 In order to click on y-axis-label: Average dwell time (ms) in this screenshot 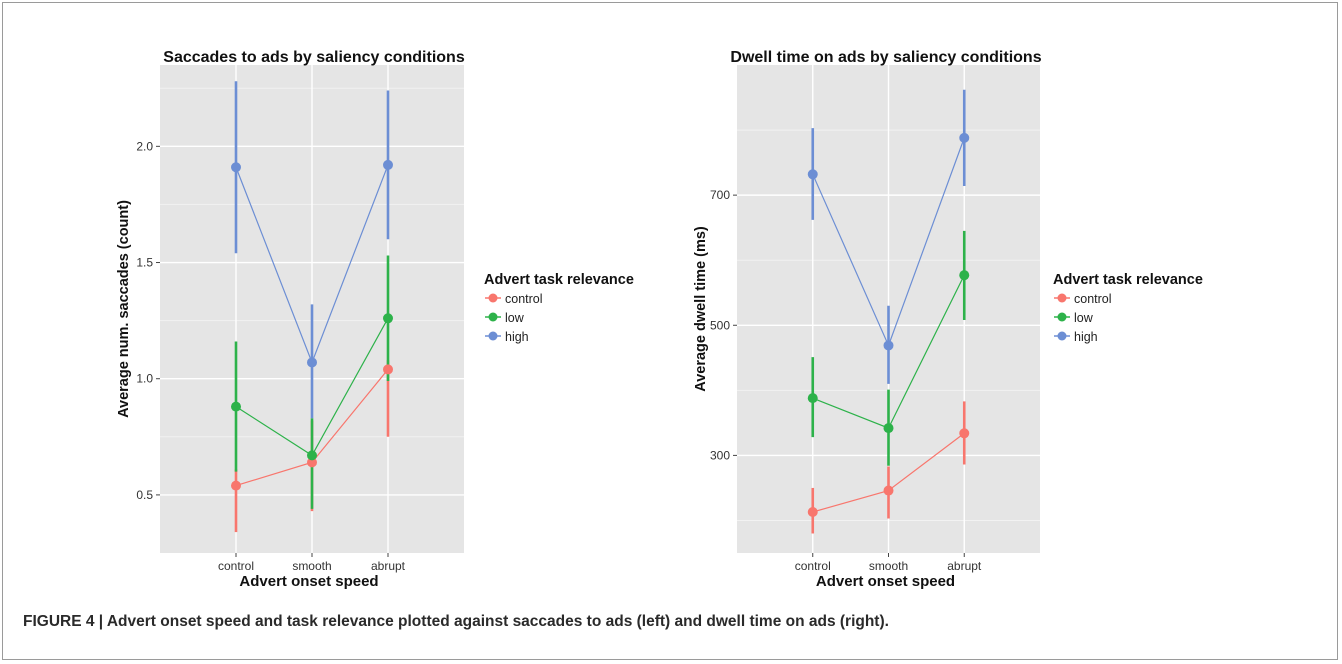, I will do `click(701, 309)`.